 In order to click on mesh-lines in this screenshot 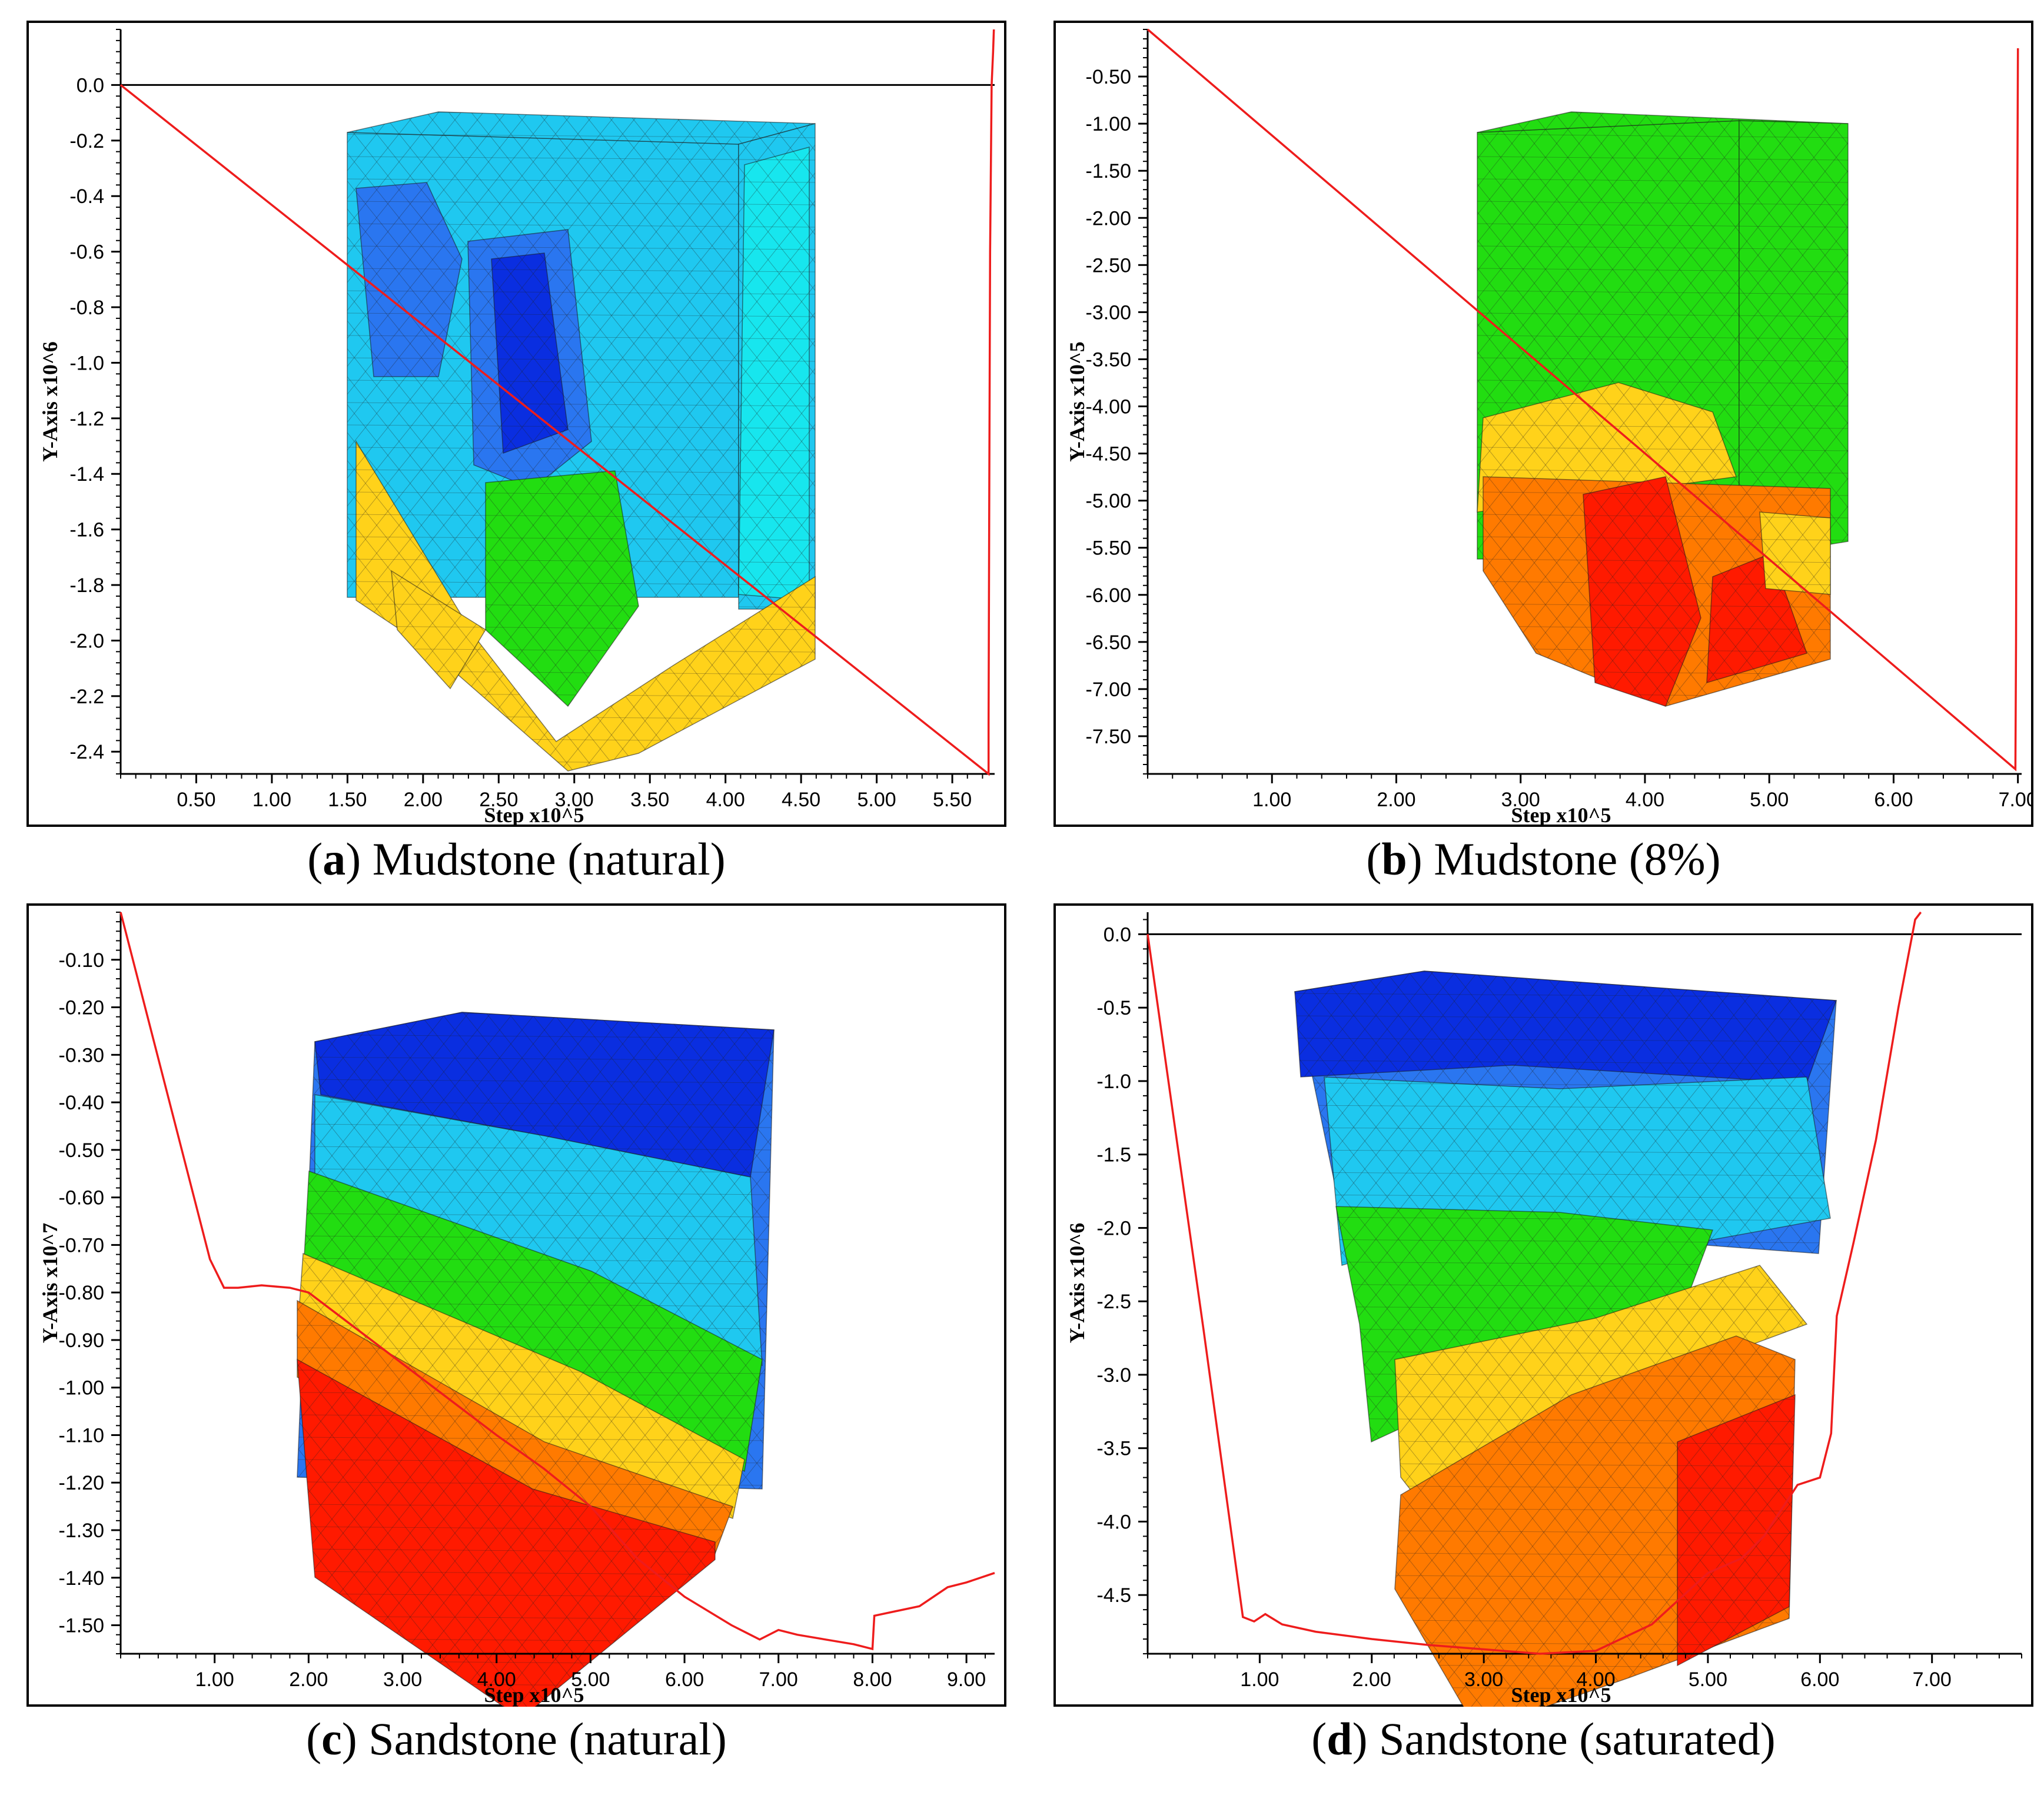, I will do `click(1662, 409)`.